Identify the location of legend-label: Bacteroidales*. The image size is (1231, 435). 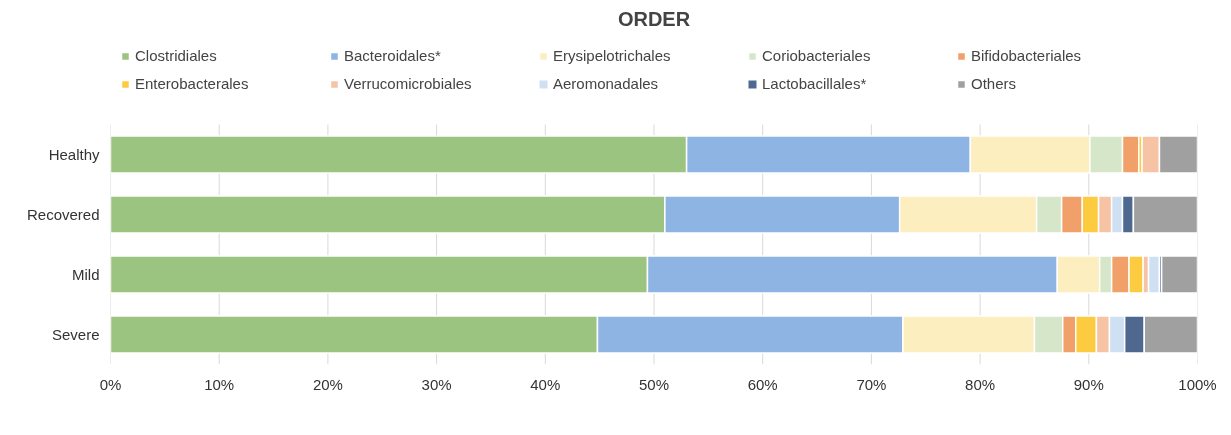
(393, 55).